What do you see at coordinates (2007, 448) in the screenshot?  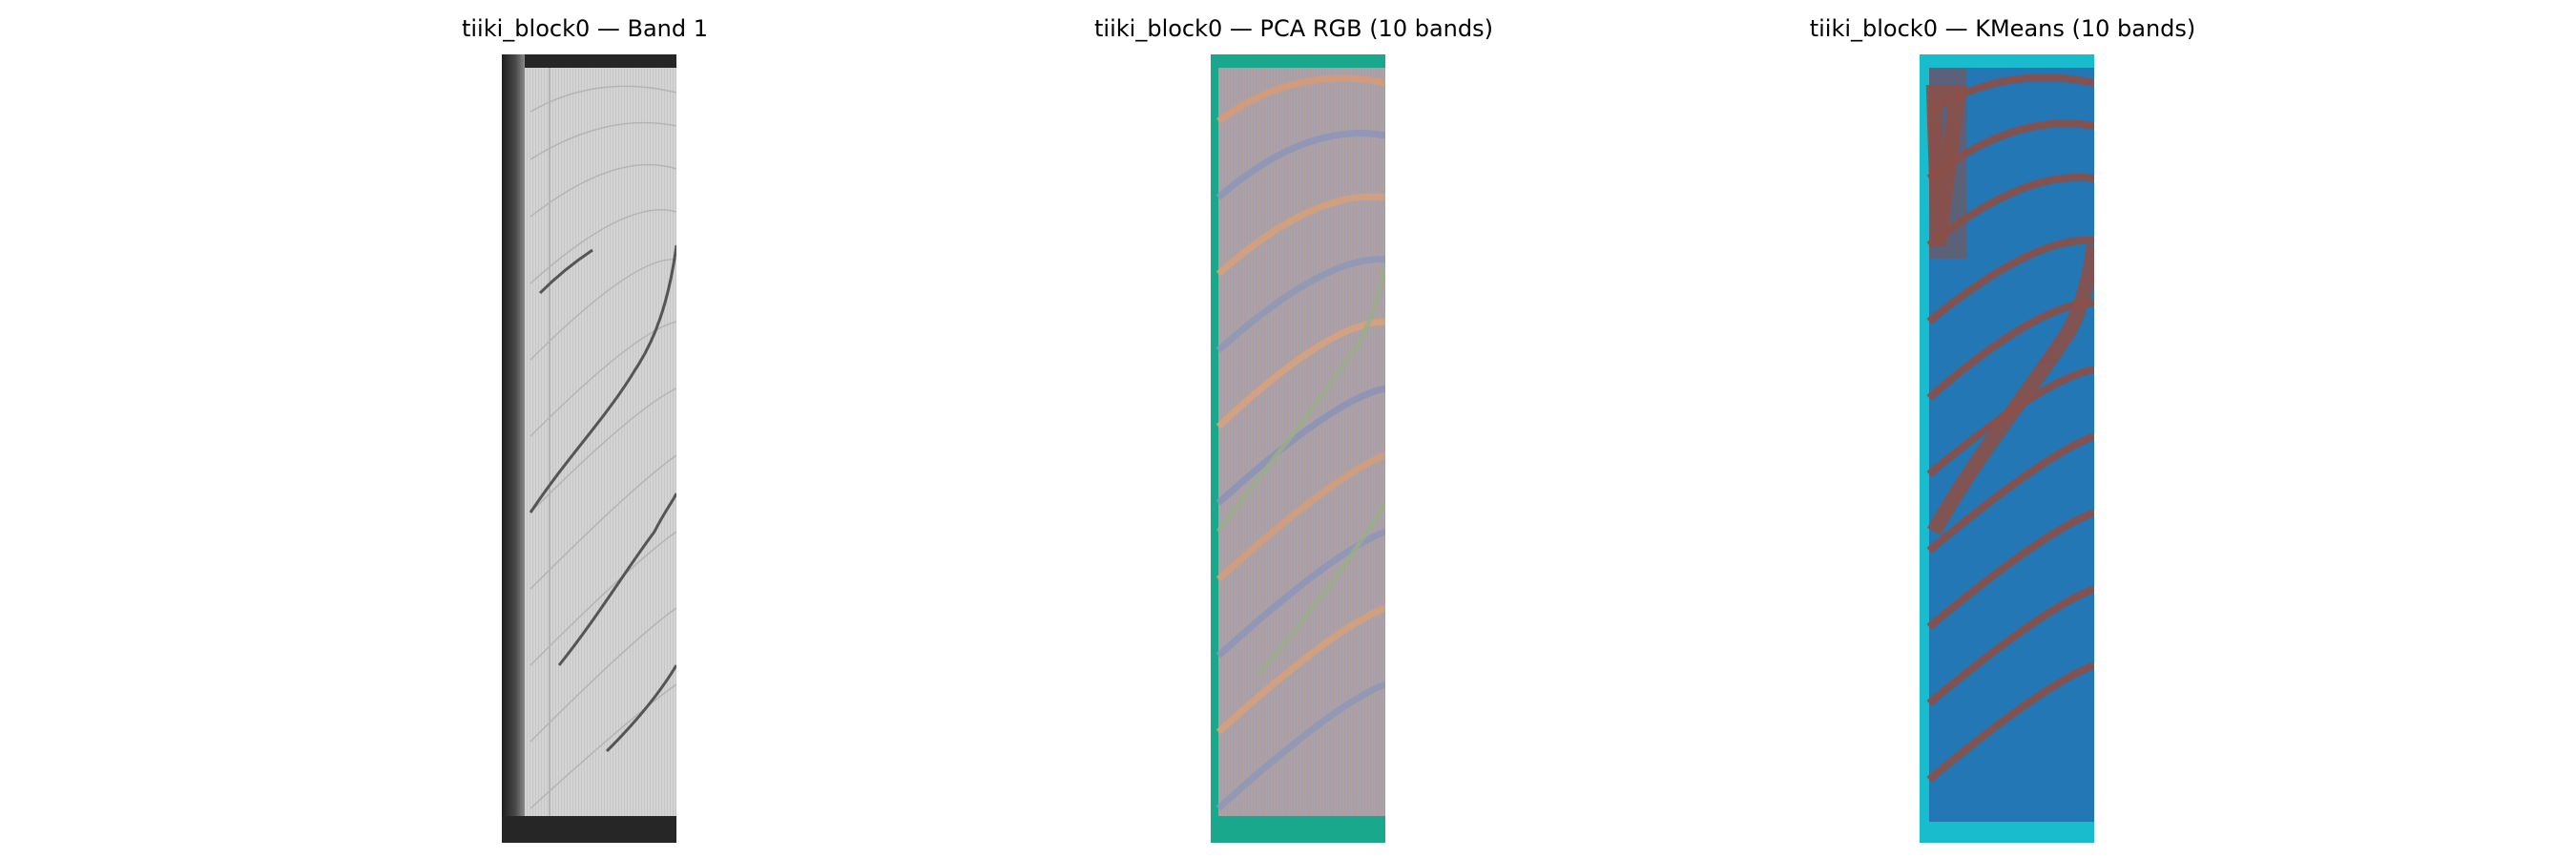 I see `kmeans-image` at bounding box center [2007, 448].